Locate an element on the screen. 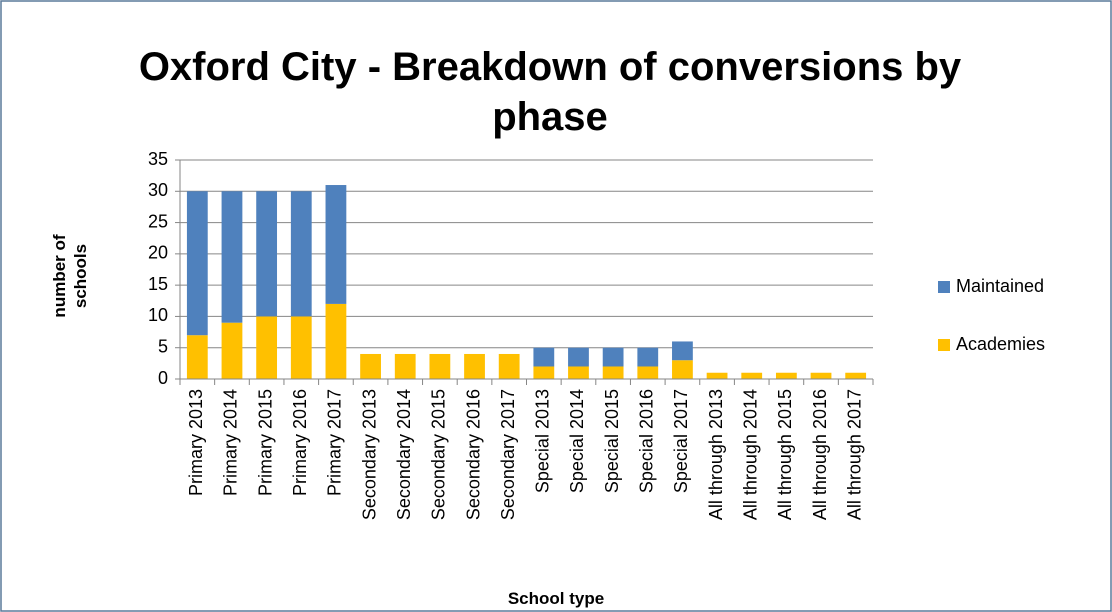 The height and width of the screenshot is (612, 1112). y-tick-label: 20 is located at coordinates (158, 253).